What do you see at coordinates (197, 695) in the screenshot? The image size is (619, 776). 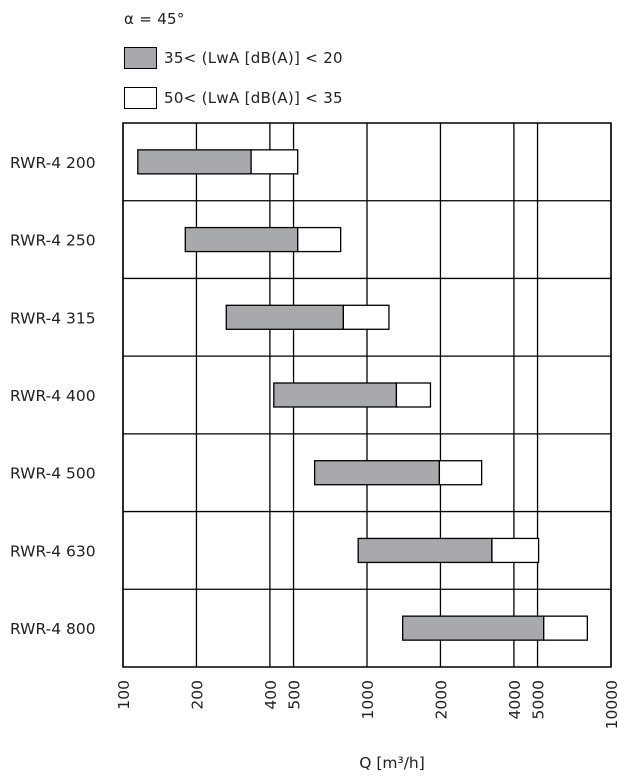 I see `x-tick-label: 200` at bounding box center [197, 695].